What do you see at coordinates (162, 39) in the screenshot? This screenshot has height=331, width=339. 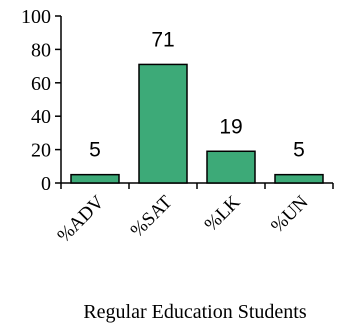 I see `data-label: 71` at bounding box center [162, 39].